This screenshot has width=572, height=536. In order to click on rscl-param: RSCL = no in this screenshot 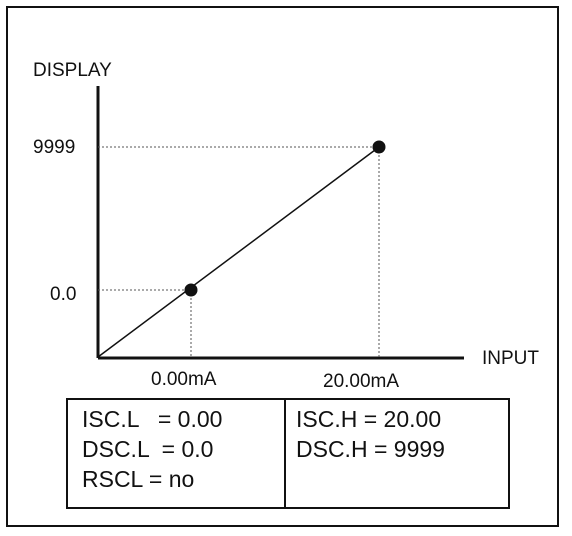, I will do `click(183, 479)`.